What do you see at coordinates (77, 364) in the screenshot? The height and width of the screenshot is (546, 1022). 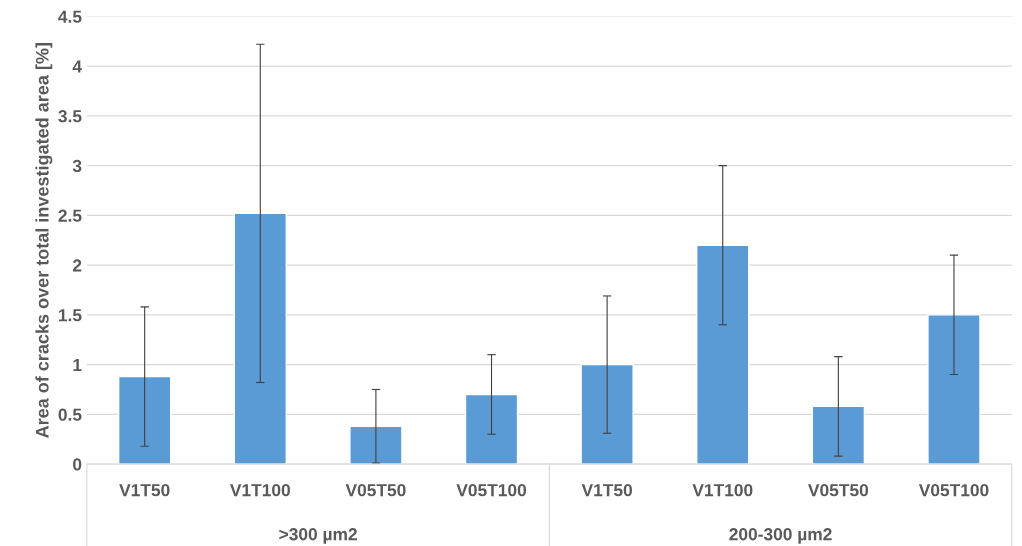 I see `y-tick-label: 1` at bounding box center [77, 364].